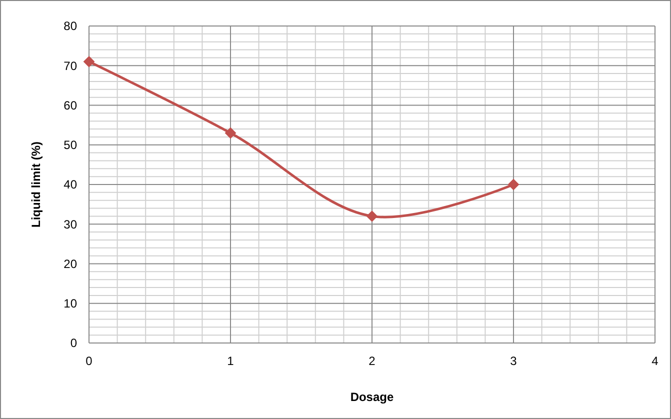 Image resolution: width=671 pixels, height=419 pixels. Describe the element at coordinates (71, 263) in the screenshot. I see `y-tick-label: 20` at that location.